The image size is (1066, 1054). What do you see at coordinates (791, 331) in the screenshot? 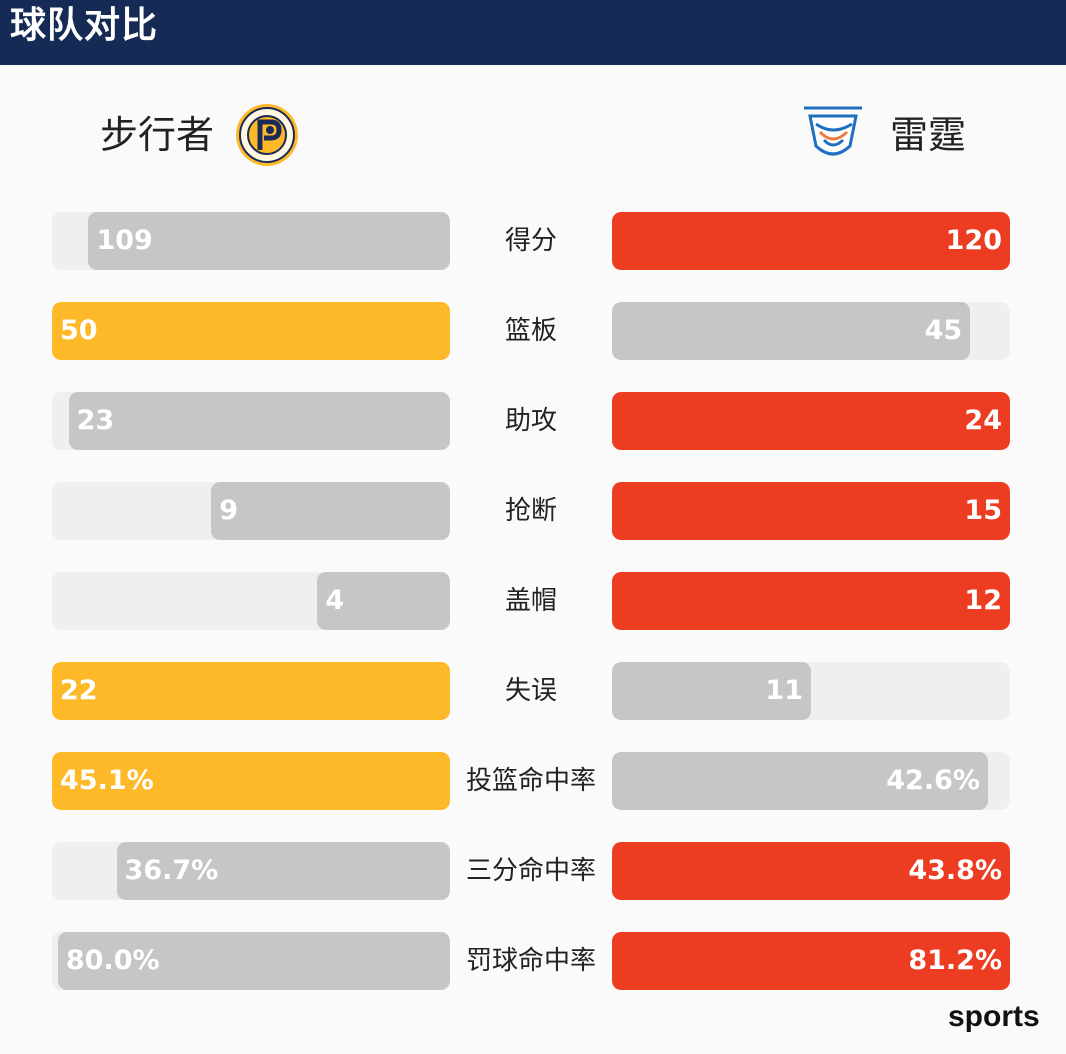
I see `right-bar: 45` at bounding box center [791, 331].